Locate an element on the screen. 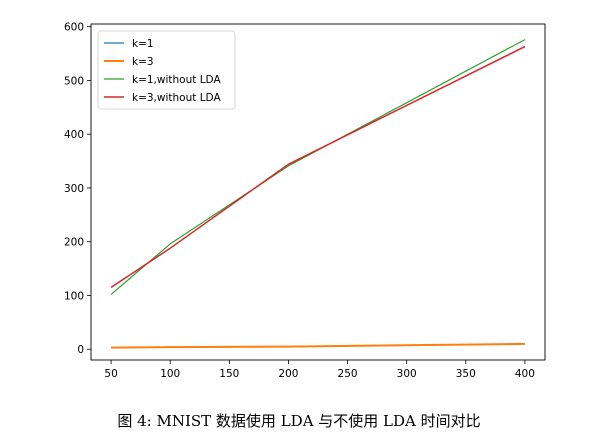  legend-label-2: k=3 is located at coordinates (143, 62).